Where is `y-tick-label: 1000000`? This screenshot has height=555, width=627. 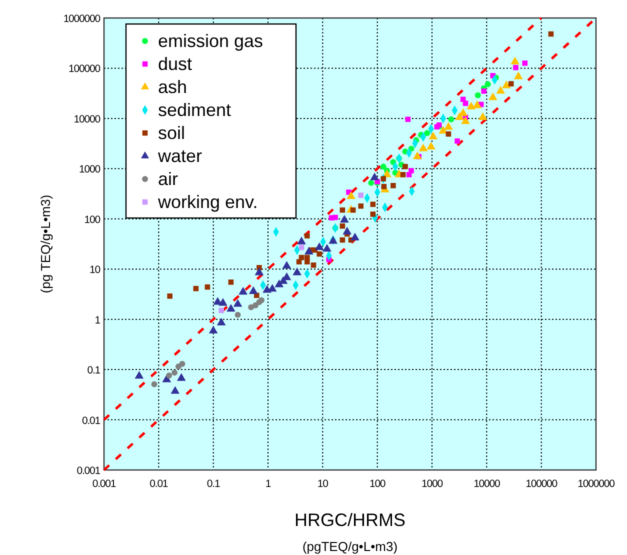
y-tick-label: 1000000 is located at coordinates (82, 19).